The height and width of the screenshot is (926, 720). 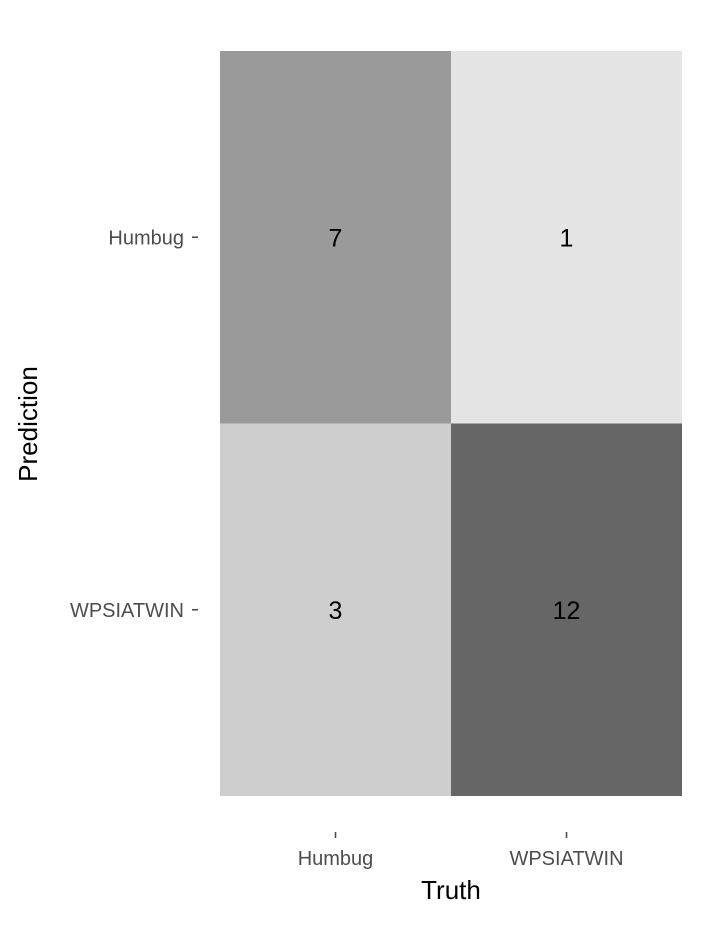 What do you see at coordinates (566, 859) in the screenshot?
I see `x-tick-label-wpsiatwin: WPSIATWIN` at bounding box center [566, 859].